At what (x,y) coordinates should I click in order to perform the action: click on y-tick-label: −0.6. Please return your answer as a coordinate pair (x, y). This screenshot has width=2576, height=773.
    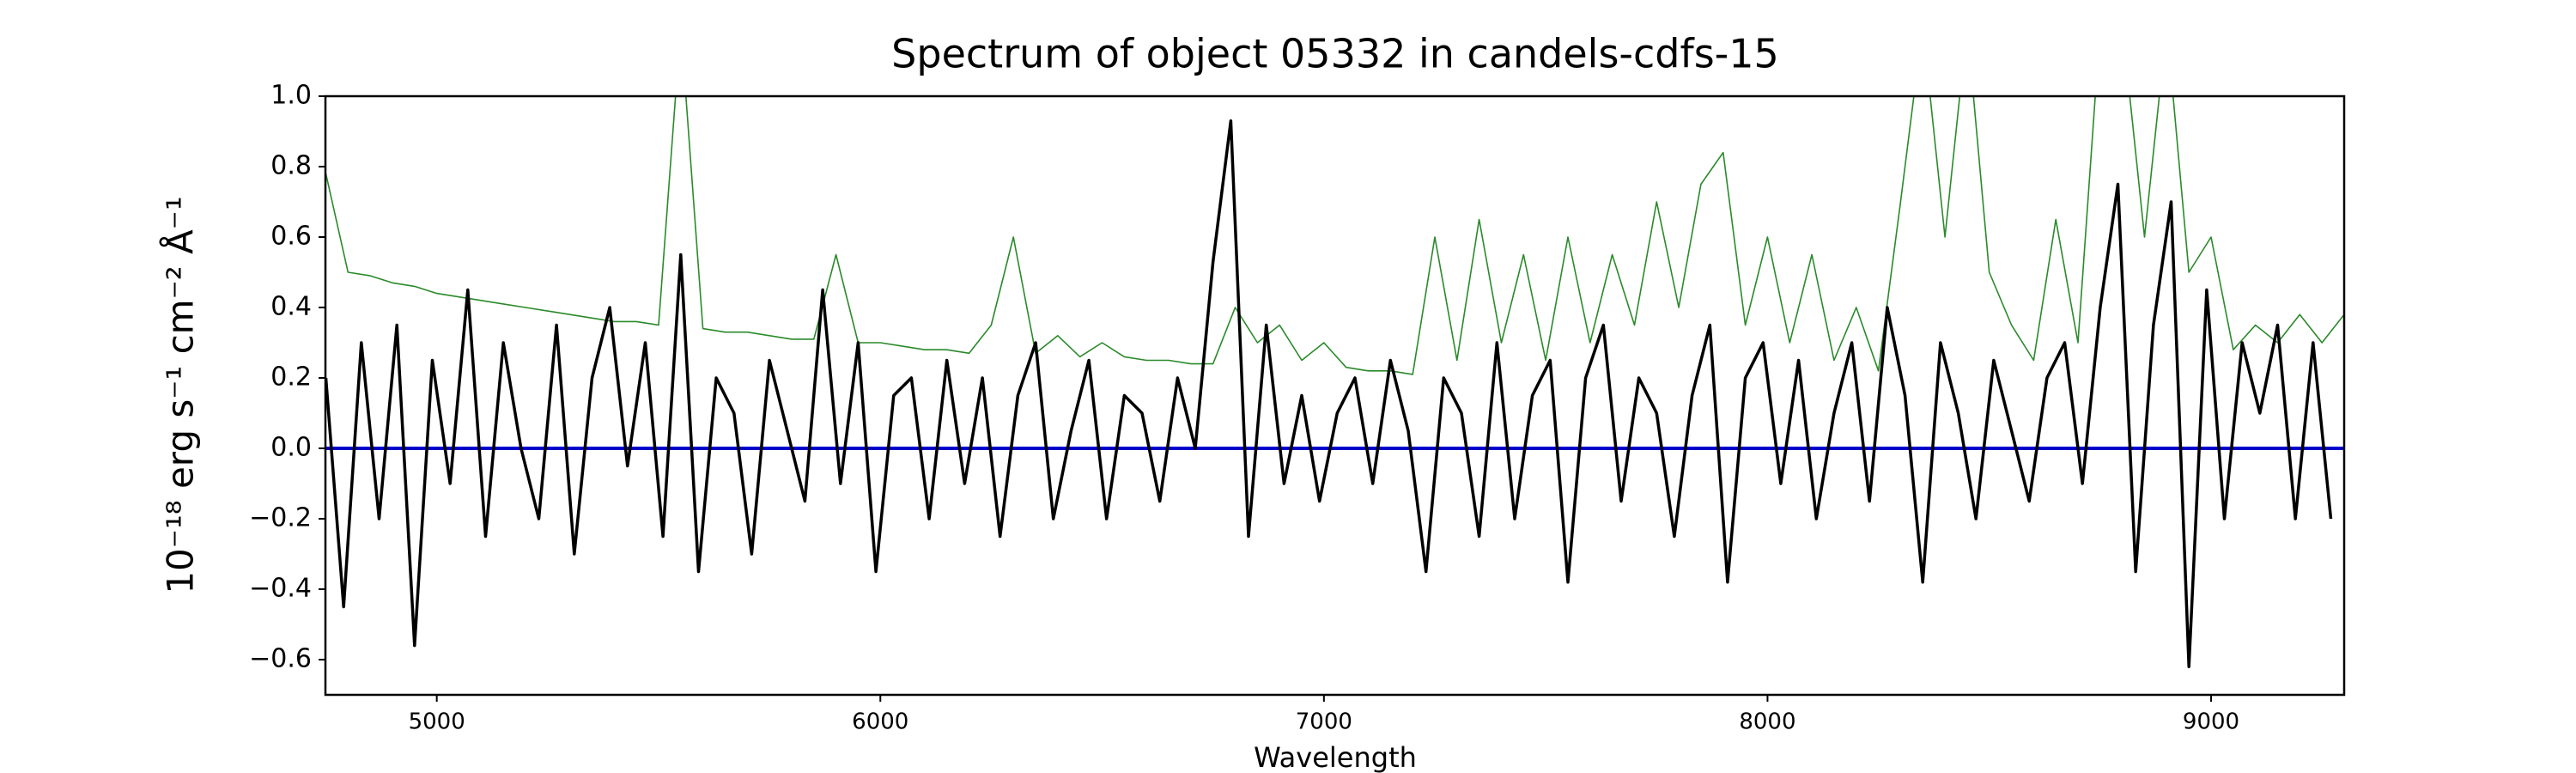
    Looking at the image, I should click on (280, 659).